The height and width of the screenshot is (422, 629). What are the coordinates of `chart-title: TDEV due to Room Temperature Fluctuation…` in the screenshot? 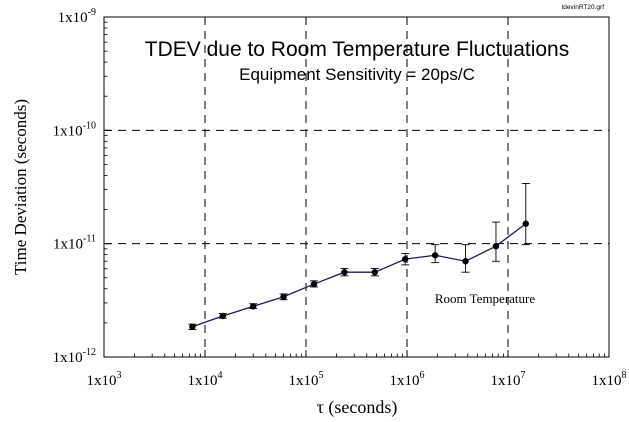 It's located at (357, 49).